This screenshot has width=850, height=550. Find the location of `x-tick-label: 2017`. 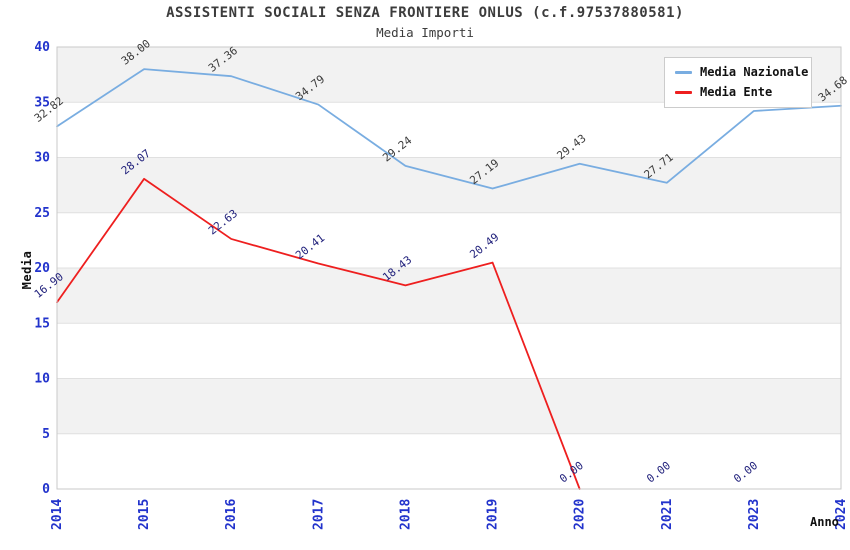

x-tick-label: 2017 is located at coordinates (318, 514).